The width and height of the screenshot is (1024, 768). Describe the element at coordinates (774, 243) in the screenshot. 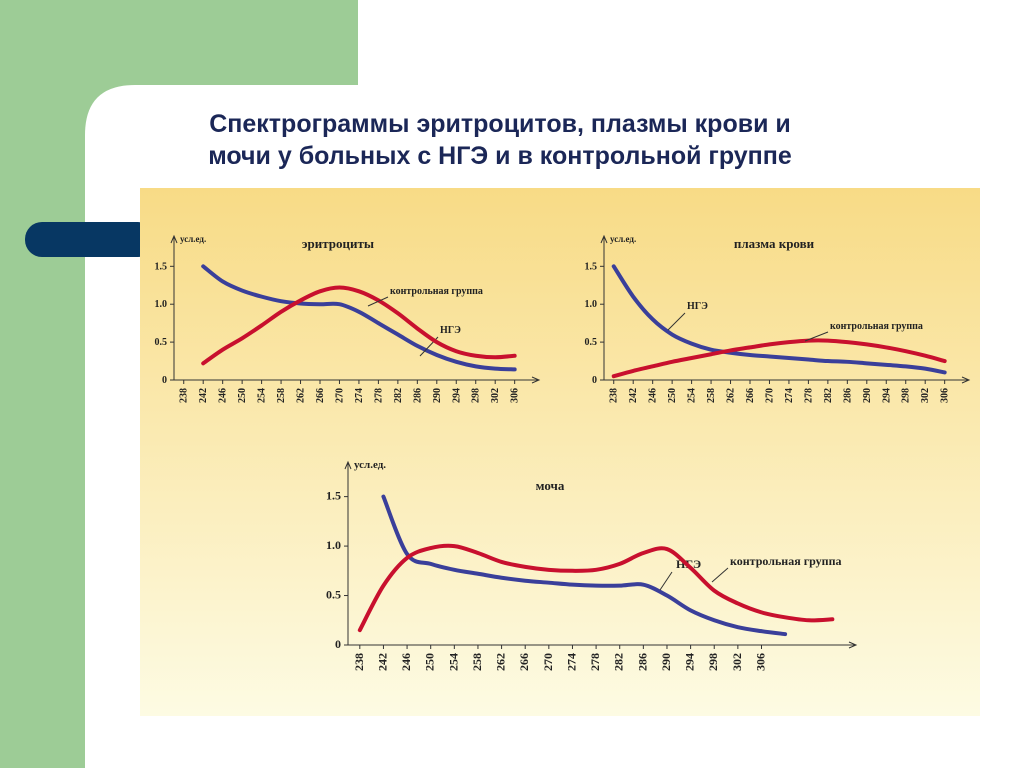

I see `chart-title: плазма крови` at that location.